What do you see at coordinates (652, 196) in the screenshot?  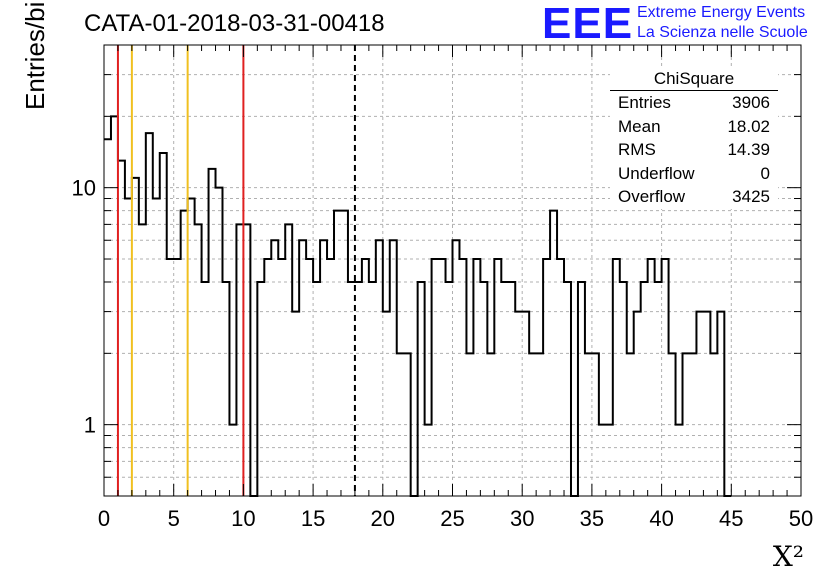 I see `stats-label: Overflow` at bounding box center [652, 196].